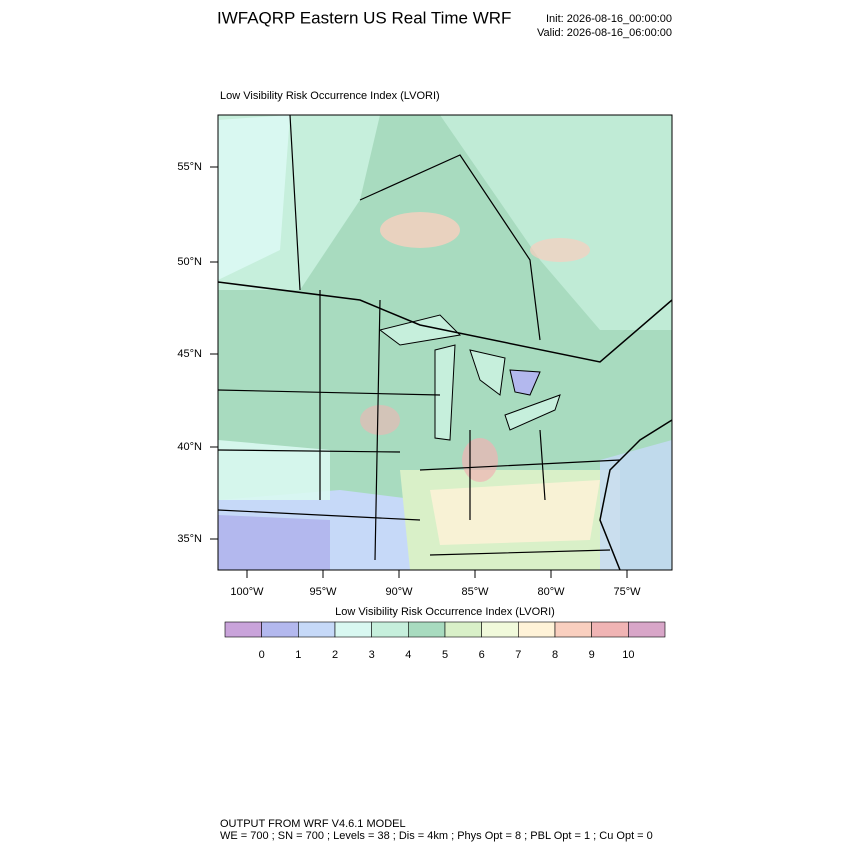 This screenshot has height=855, width=850. I want to click on colorbar-label: 3, so click(372, 655).